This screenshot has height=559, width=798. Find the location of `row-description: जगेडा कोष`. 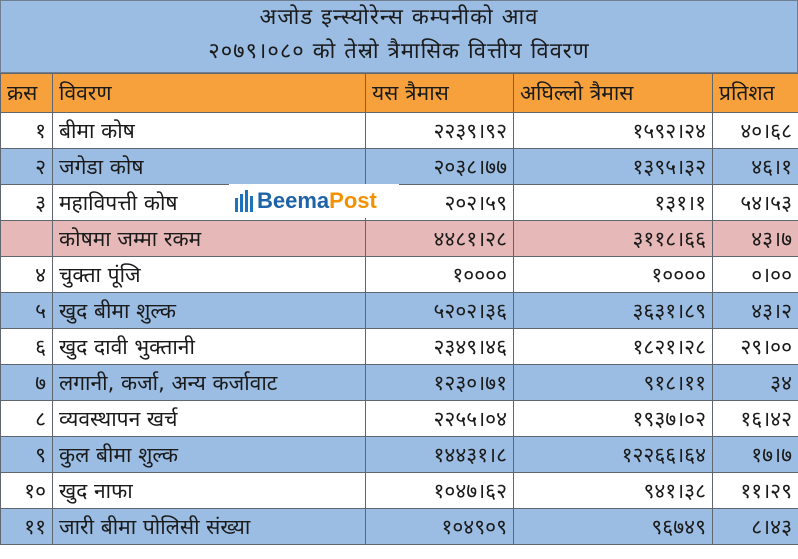

row-description: जगेडा कोष is located at coordinates (209, 166).